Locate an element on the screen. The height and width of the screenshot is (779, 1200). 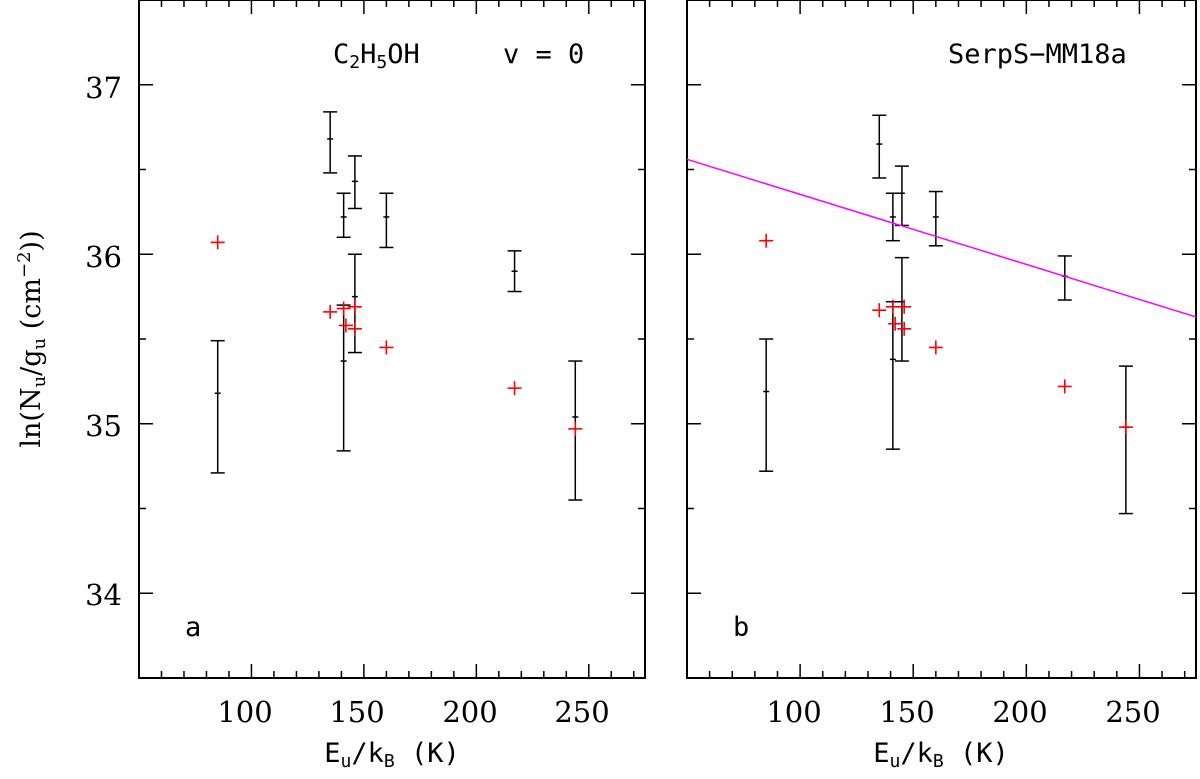
x-tick-label-b-150: 150 is located at coordinates (906, 712).